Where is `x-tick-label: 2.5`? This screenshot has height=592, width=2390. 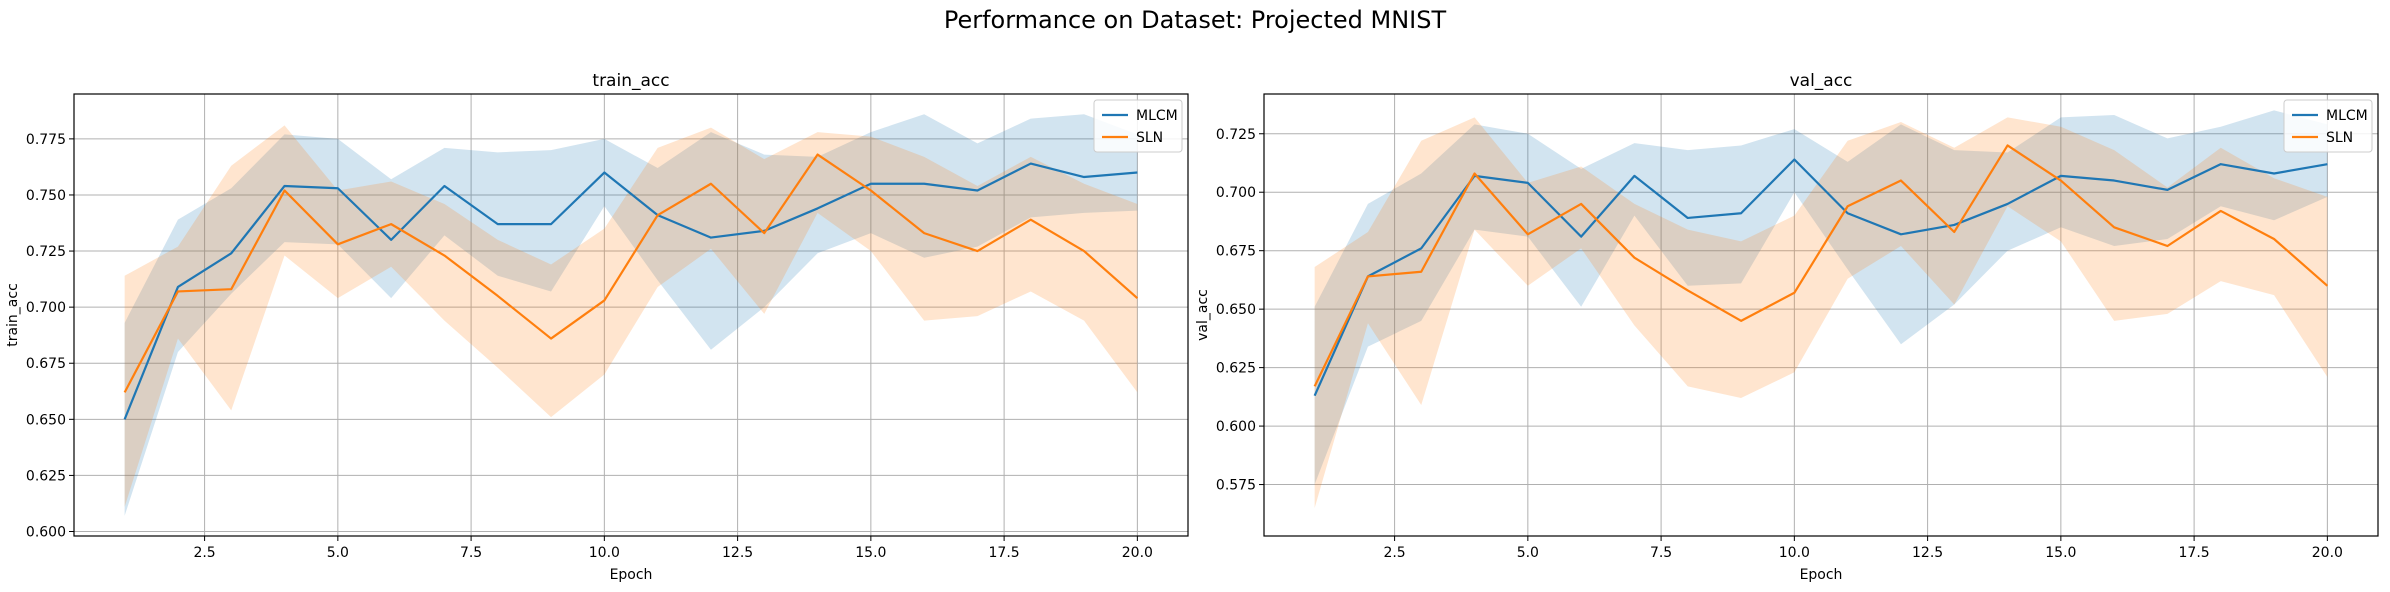
x-tick-label: 2.5 is located at coordinates (204, 553).